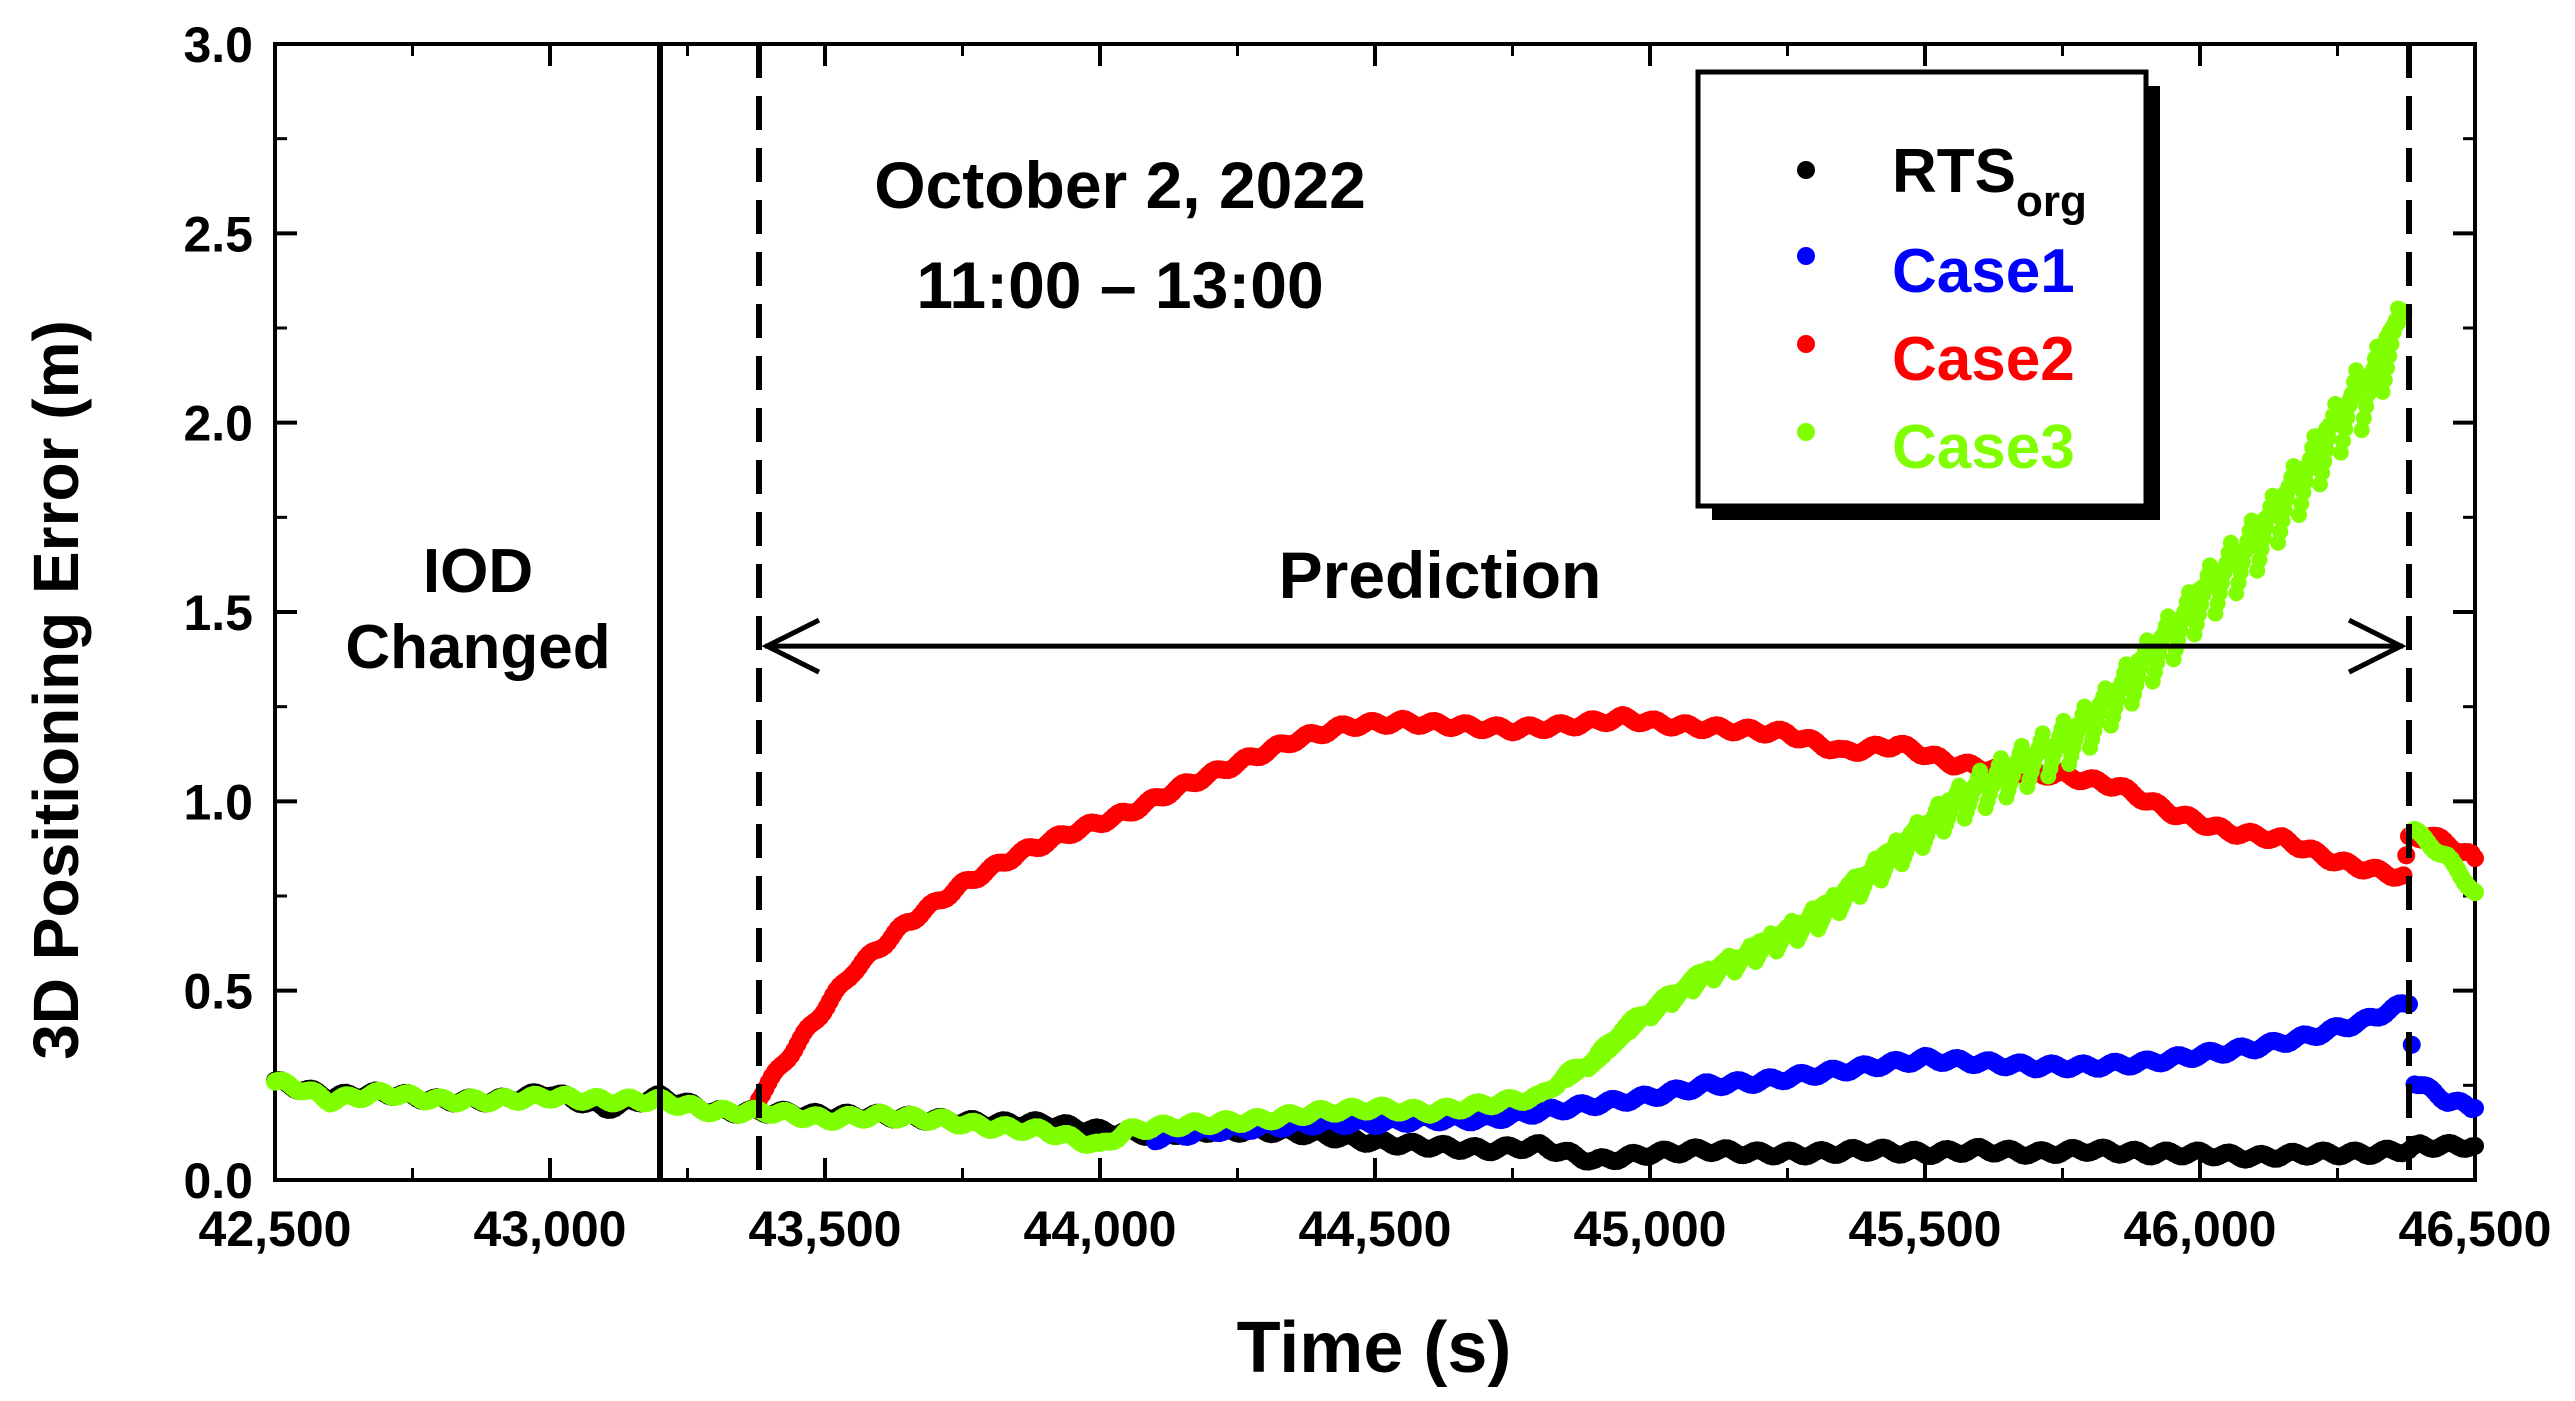 The height and width of the screenshot is (1401, 2575). I want to click on legend-box, so click(1922, 289).